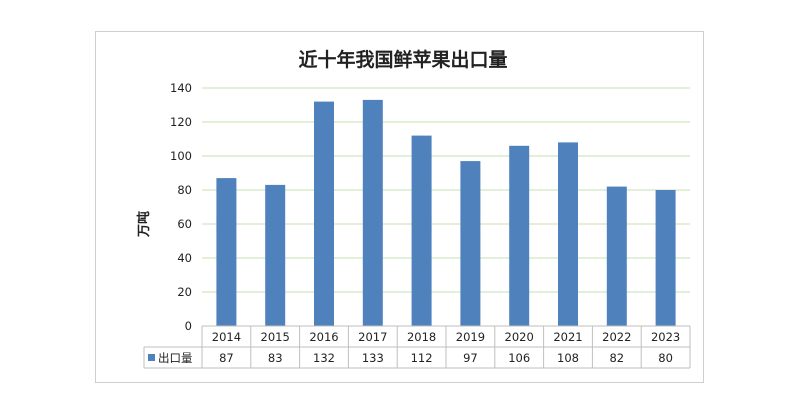  What do you see at coordinates (175, 358) in the screenshot?
I see `legend-series-name: 出口量` at bounding box center [175, 358].